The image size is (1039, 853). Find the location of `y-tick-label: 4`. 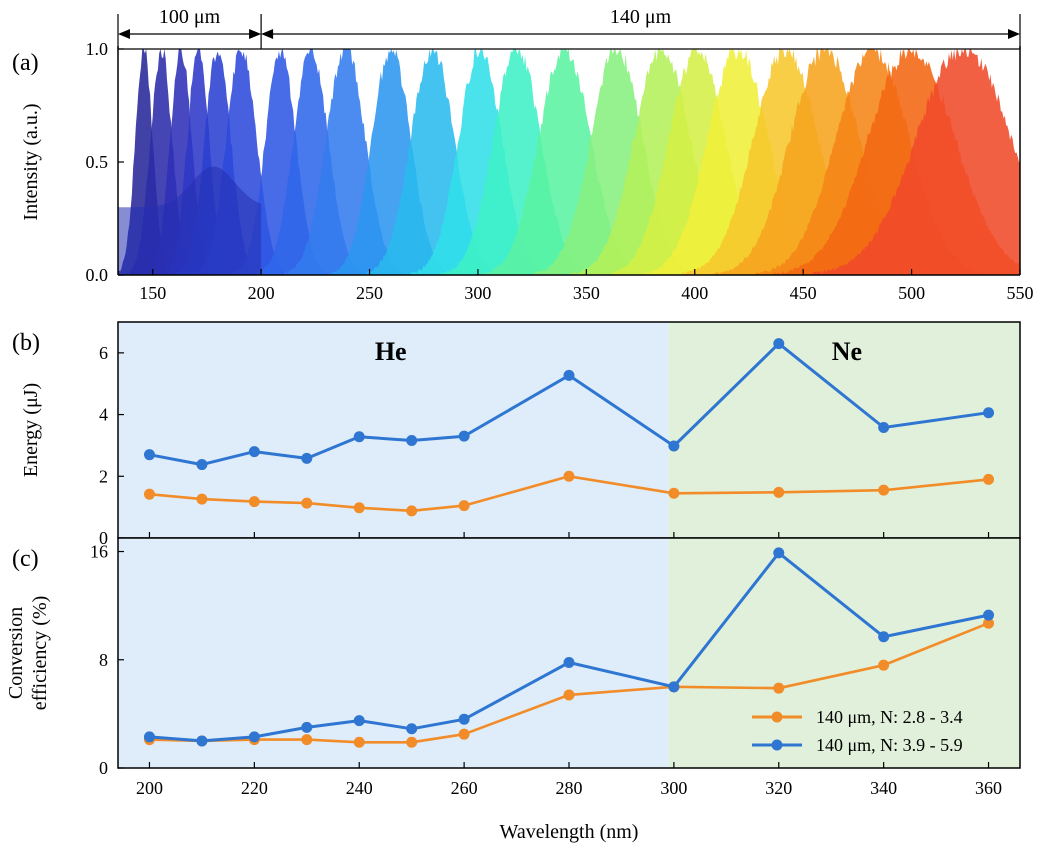

y-tick-label: 4 is located at coordinates (103, 415).